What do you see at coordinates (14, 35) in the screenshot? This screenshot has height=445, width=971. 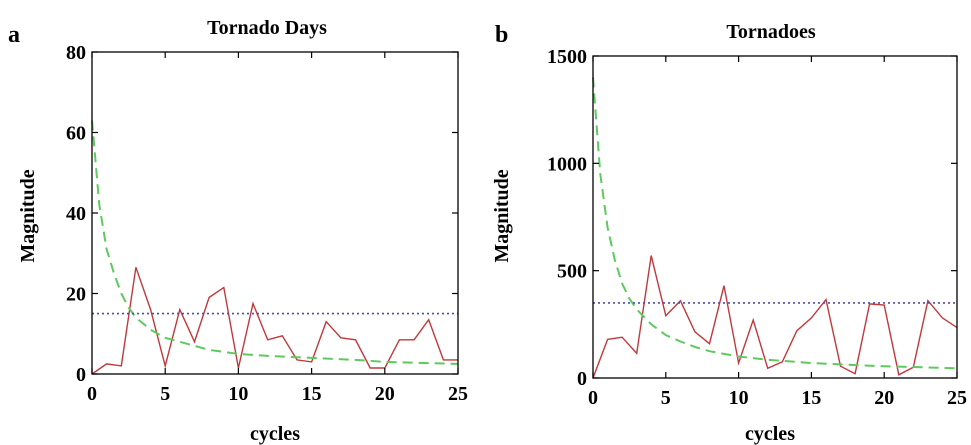 I see `panel-letter-a: a` at bounding box center [14, 35].